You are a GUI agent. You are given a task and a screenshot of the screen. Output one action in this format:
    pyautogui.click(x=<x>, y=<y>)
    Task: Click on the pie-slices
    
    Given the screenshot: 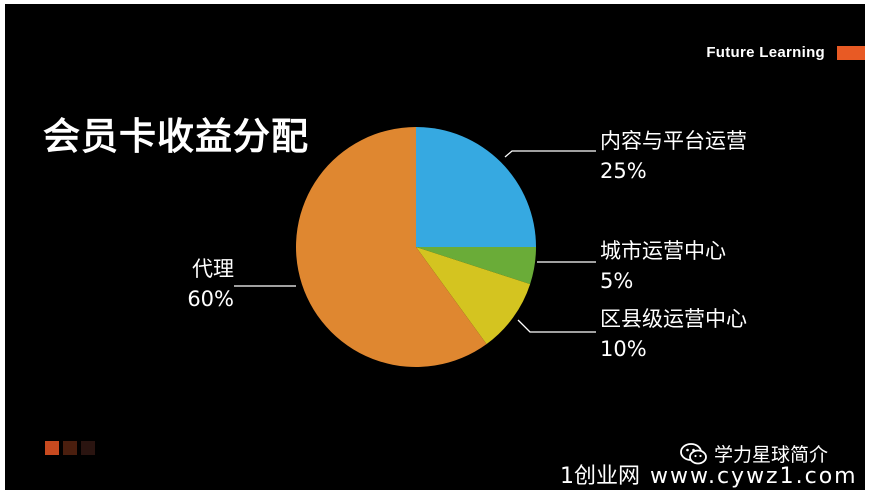 What is the action you would take?
    pyautogui.click(x=416, y=247)
    